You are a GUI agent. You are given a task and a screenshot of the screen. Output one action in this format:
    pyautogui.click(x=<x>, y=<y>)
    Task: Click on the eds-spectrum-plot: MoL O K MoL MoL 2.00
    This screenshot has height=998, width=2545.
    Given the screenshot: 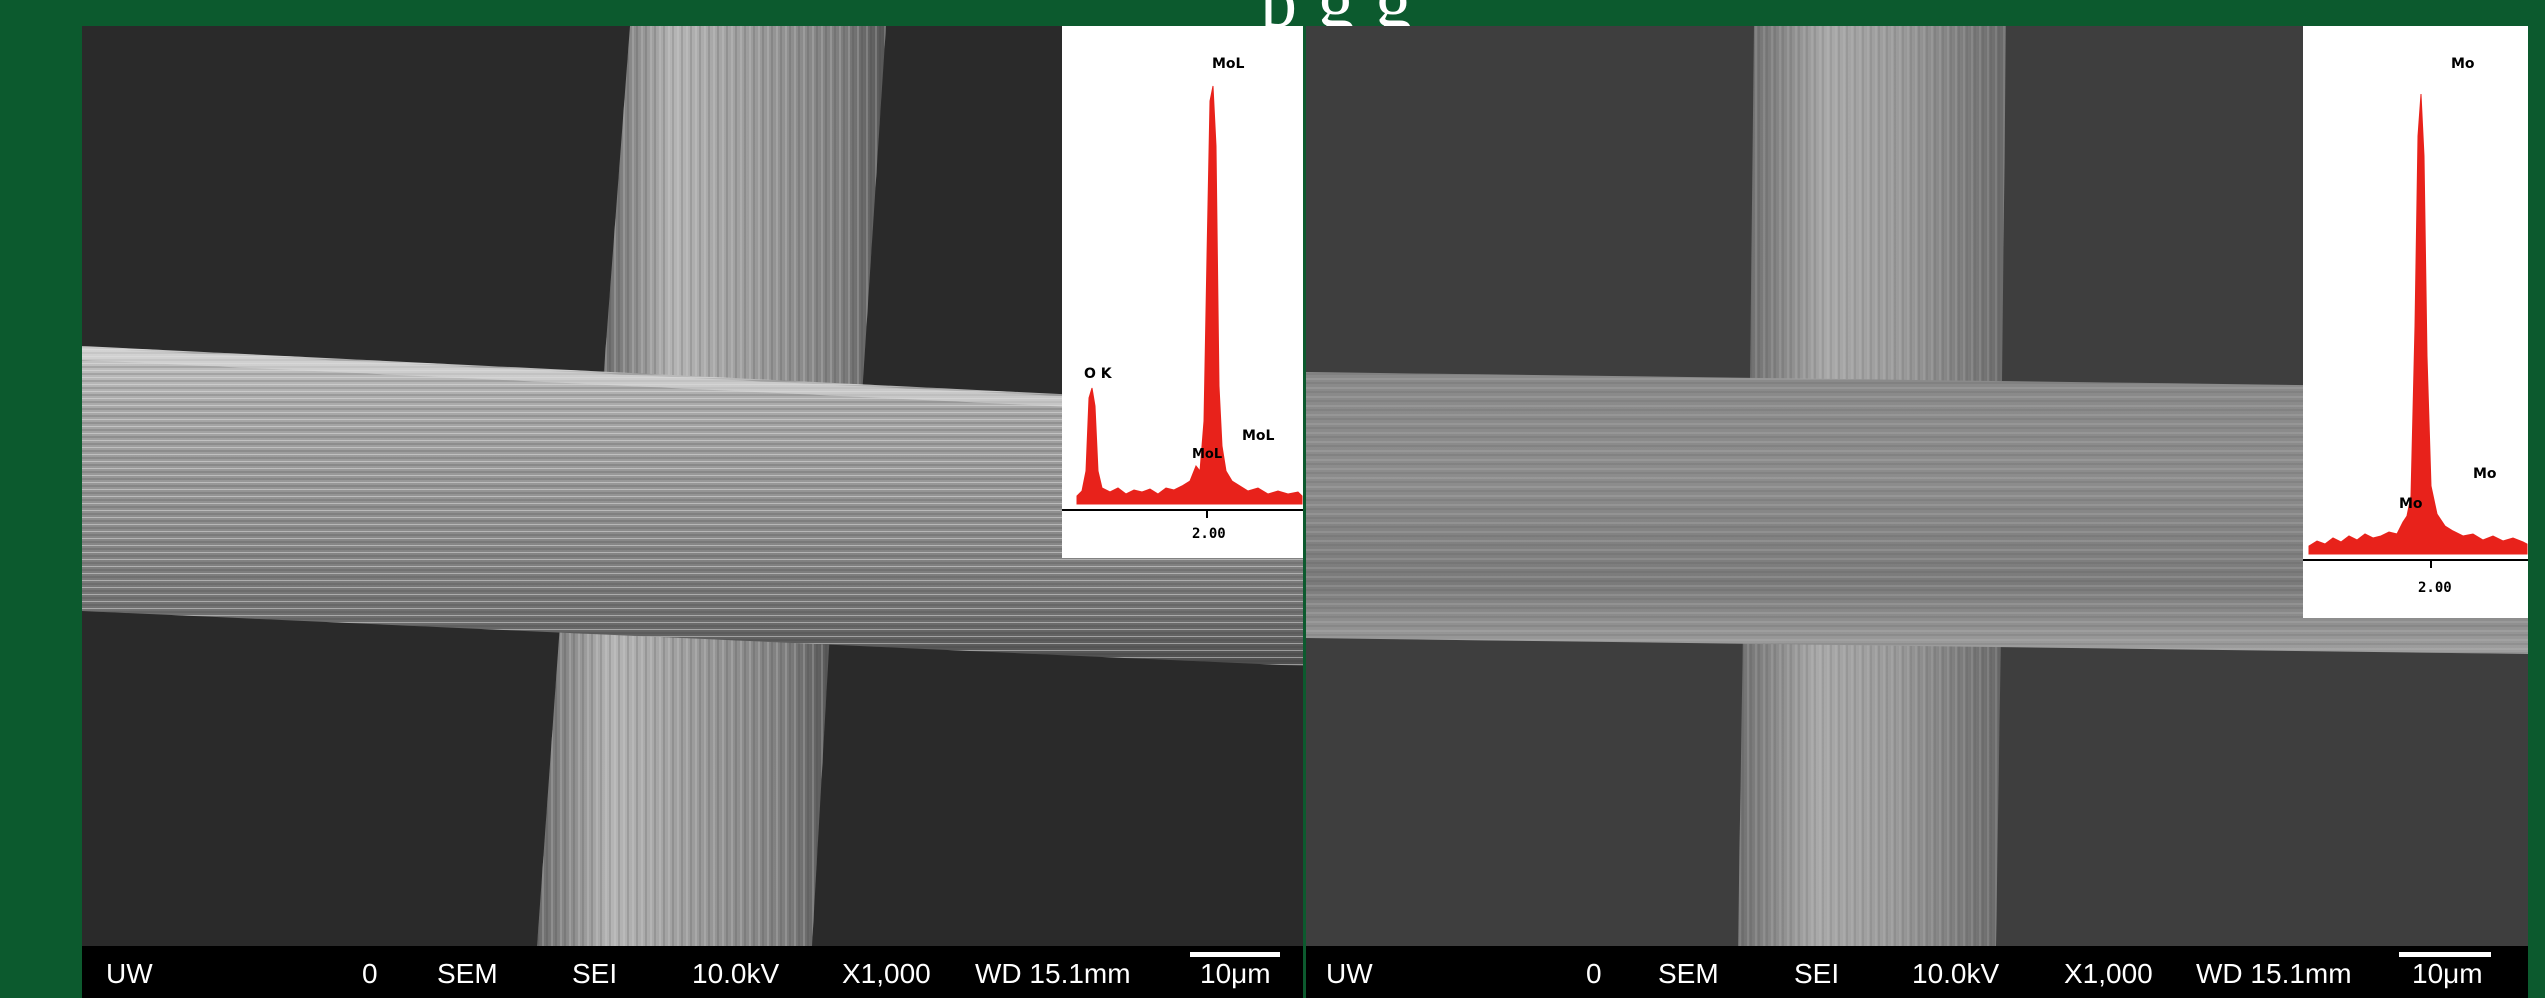 What is the action you would take?
    pyautogui.click(x=1182, y=299)
    